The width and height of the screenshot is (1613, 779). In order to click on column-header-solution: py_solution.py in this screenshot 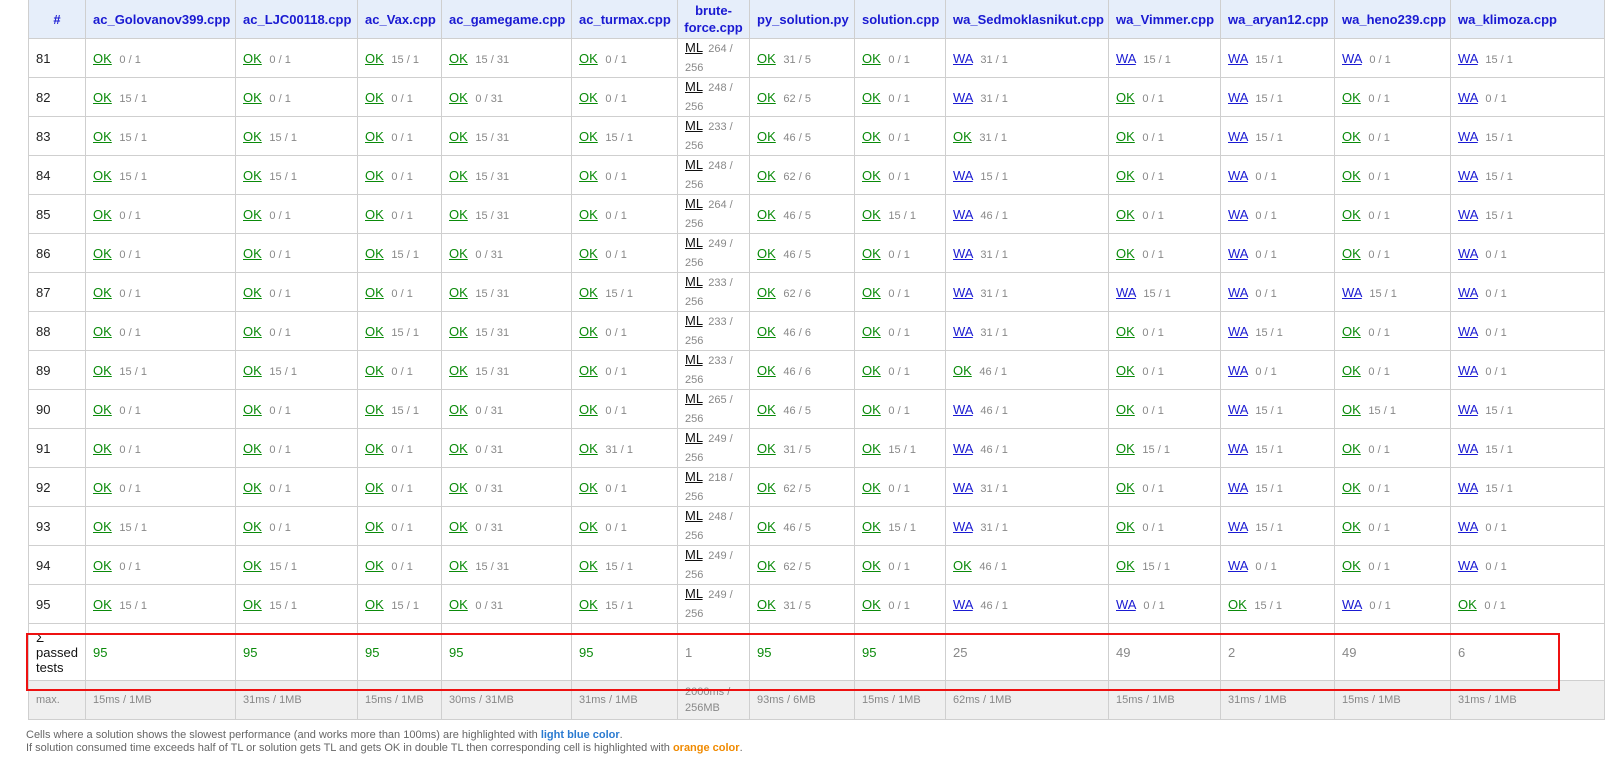, I will do `click(802, 19)`.